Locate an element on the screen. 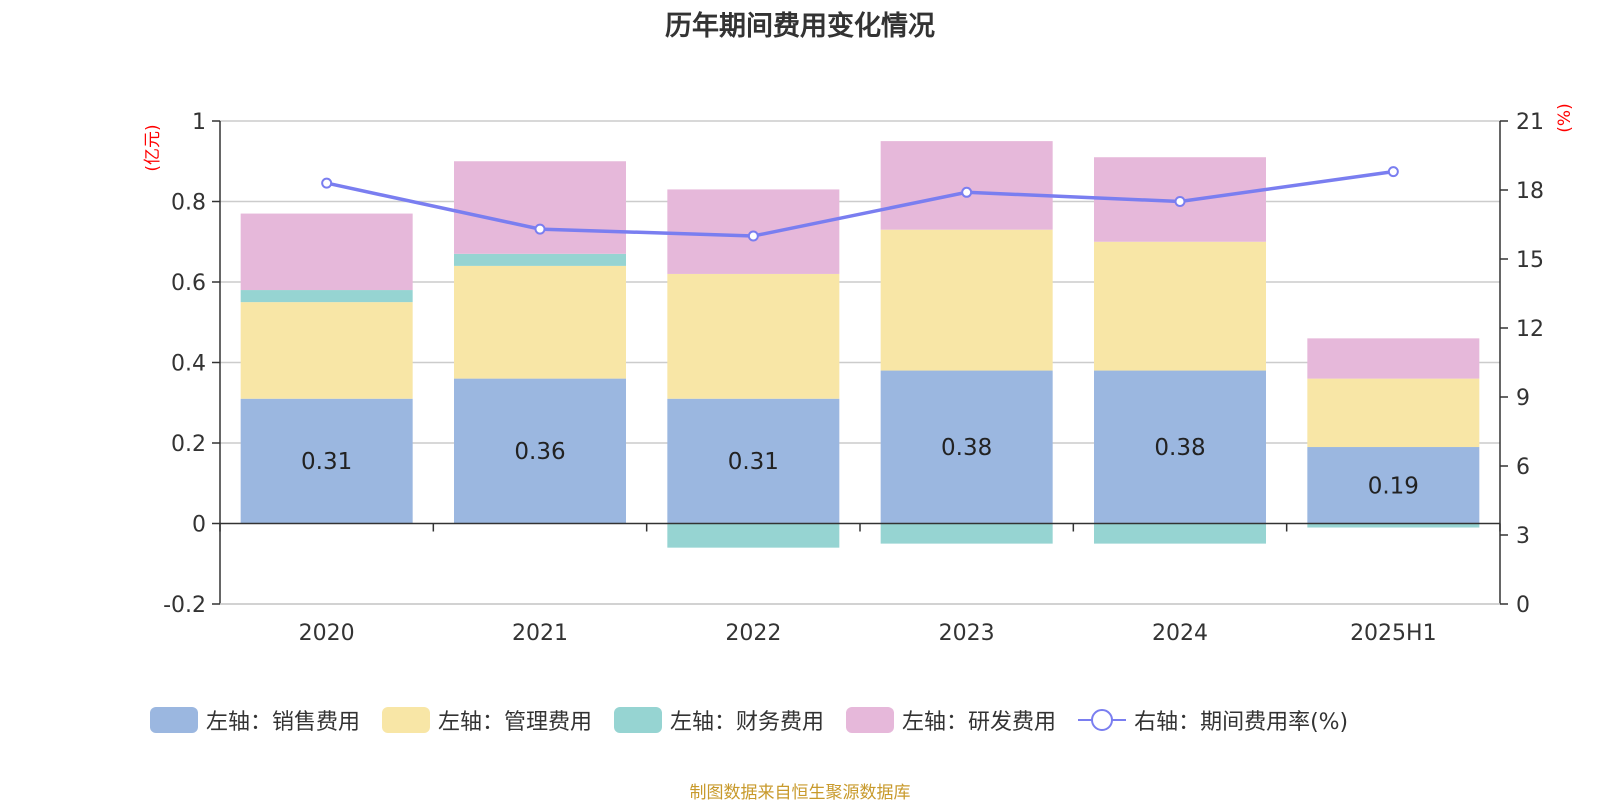 The width and height of the screenshot is (1600, 803). chart-title: 历年期间费用变化情况 is located at coordinates (800, 26).